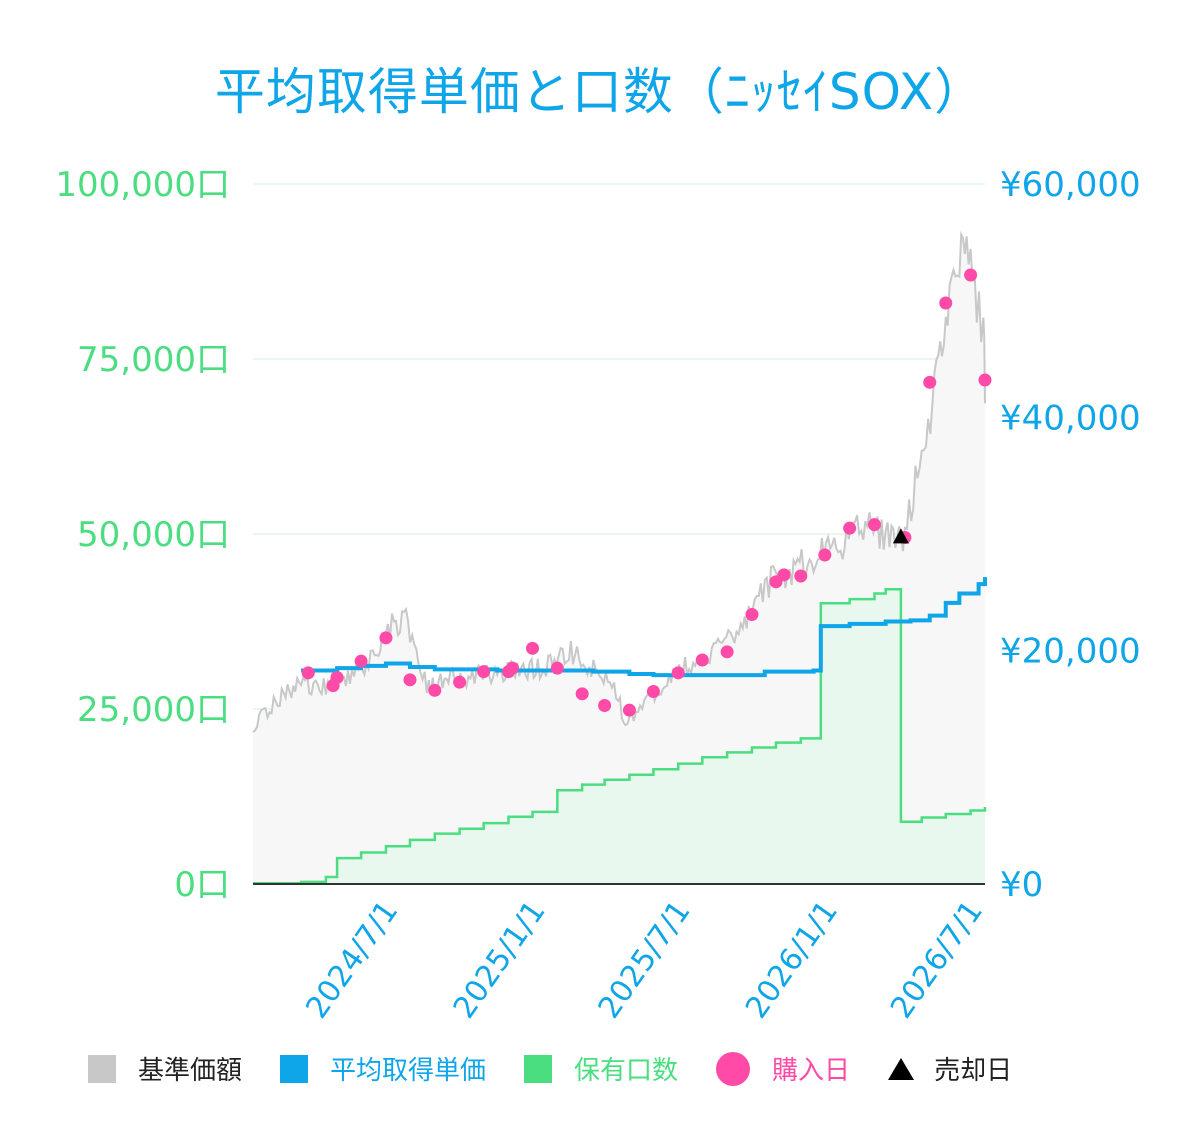 This screenshot has height=1133, width=1200. What do you see at coordinates (600, 92) in the screenshot?
I see `chart-title: 平均取得単価と口数（ﾆｯｾｲSOX）` at bounding box center [600, 92].